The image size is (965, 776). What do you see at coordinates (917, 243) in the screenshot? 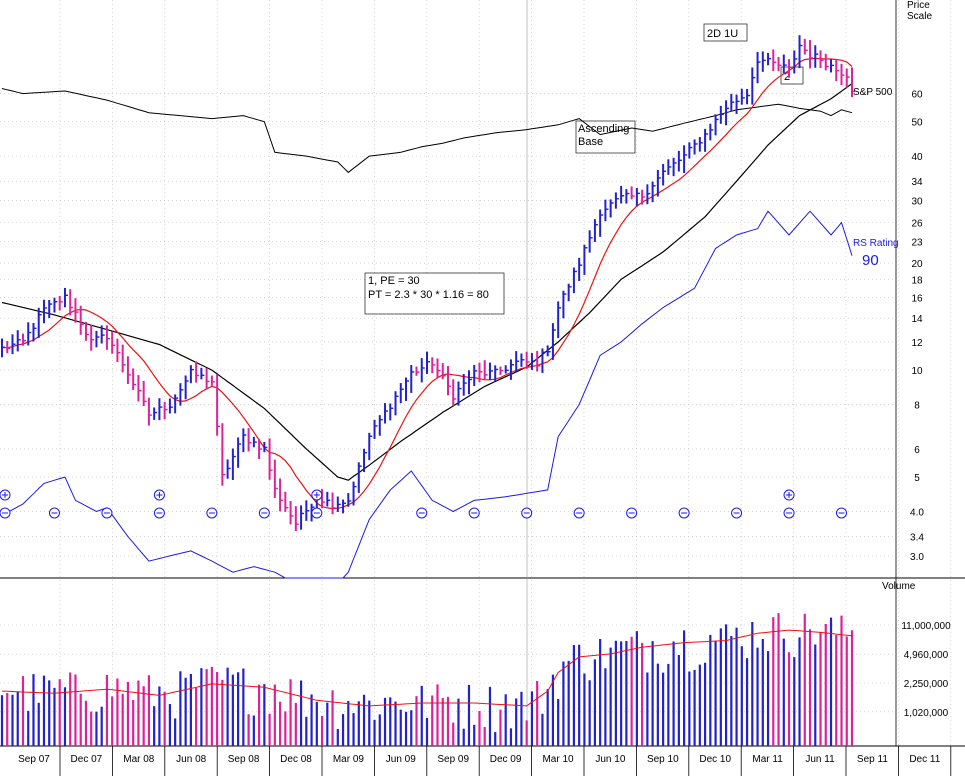
I see `price-tick-label: 23` at bounding box center [917, 243].